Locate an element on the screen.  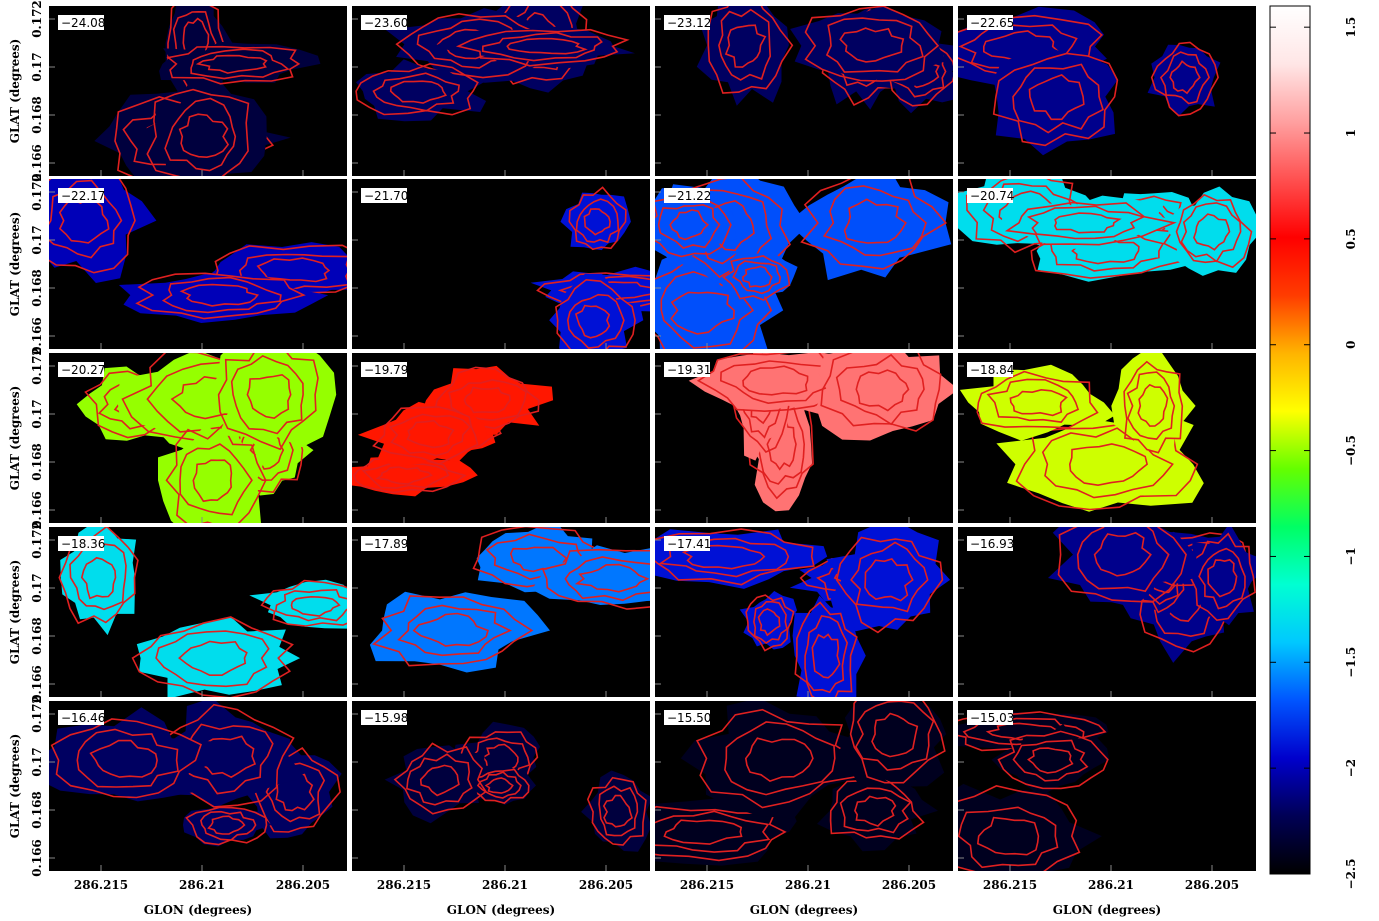
channel-panel: −18.84 is located at coordinates (1107, 438).